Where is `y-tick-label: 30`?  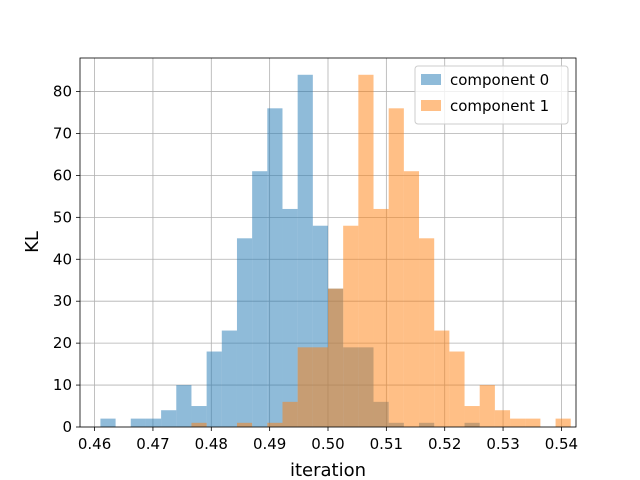 y-tick-label: 30 is located at coordinates (62, 301).